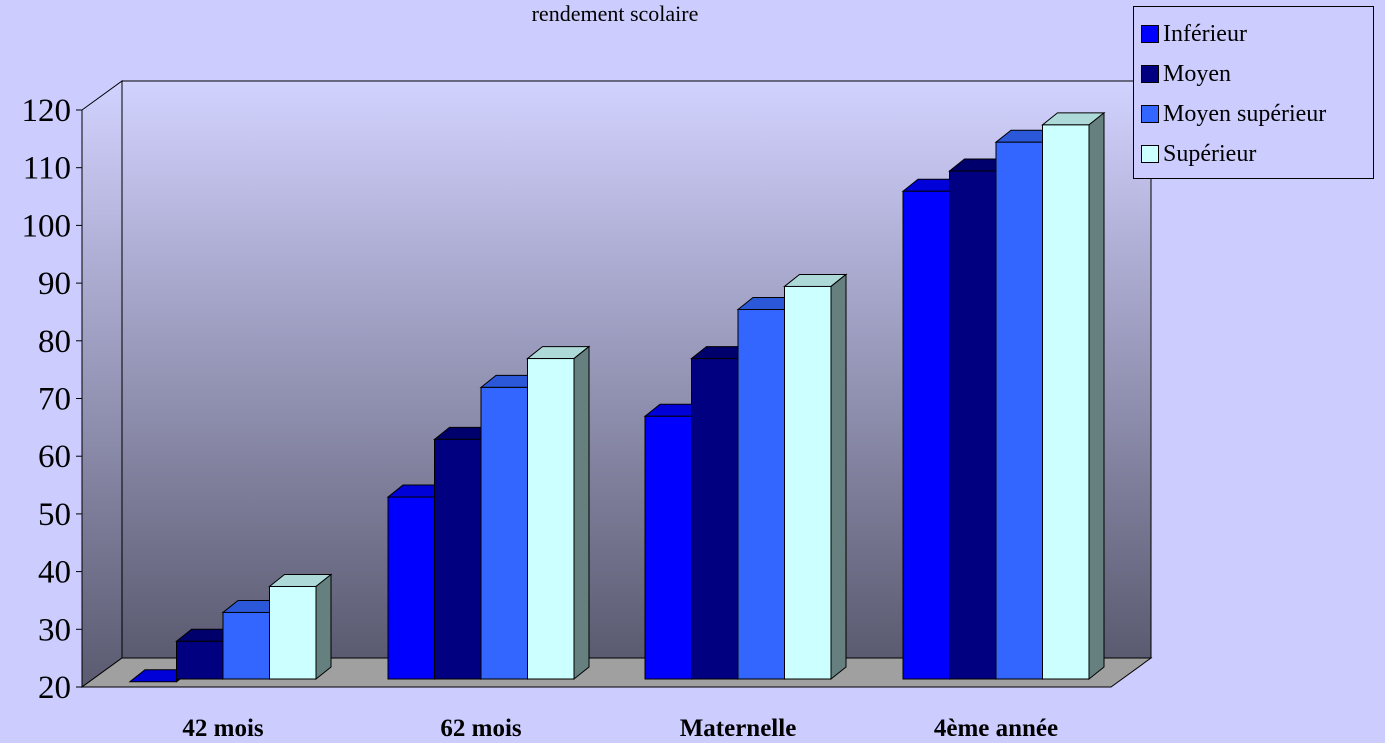 The image size is (1385, 743). Describe the element at coordinates (47, 169) in the screenshot. I see `y-tick-label: 110` at that location.